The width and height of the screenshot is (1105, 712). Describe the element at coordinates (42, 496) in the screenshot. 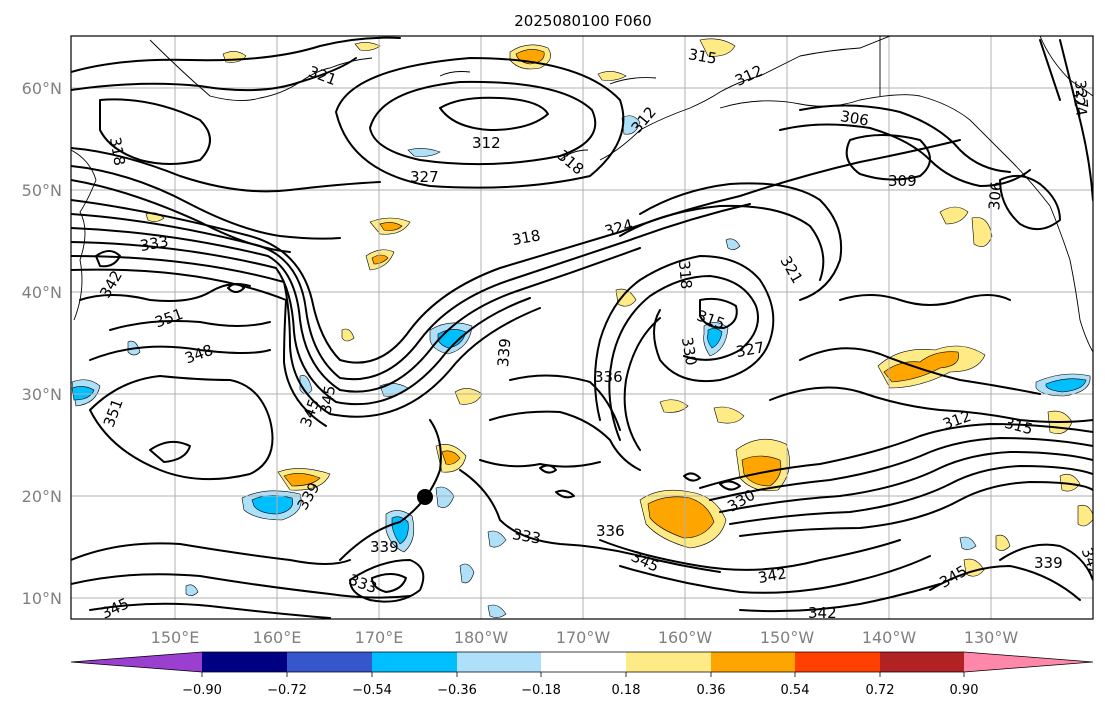

I see `lat-label: 20°N` at that location.